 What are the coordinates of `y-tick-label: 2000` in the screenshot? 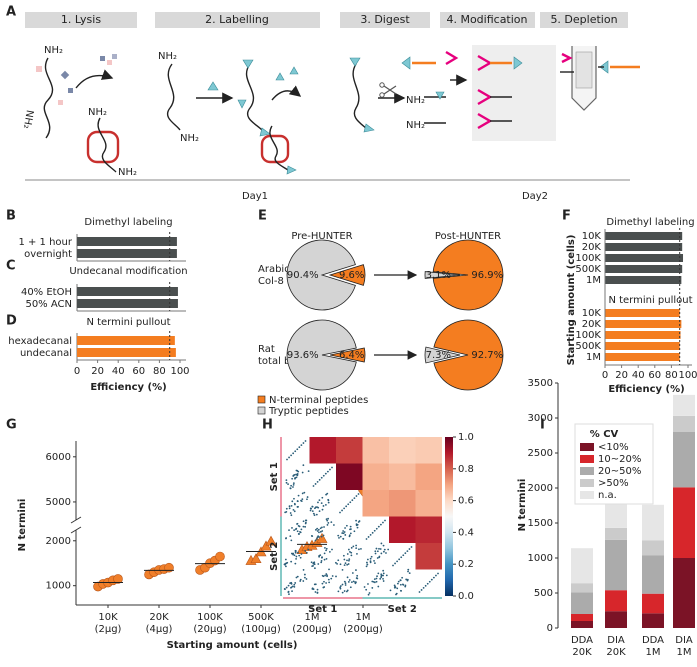 It's located at (58, 541).